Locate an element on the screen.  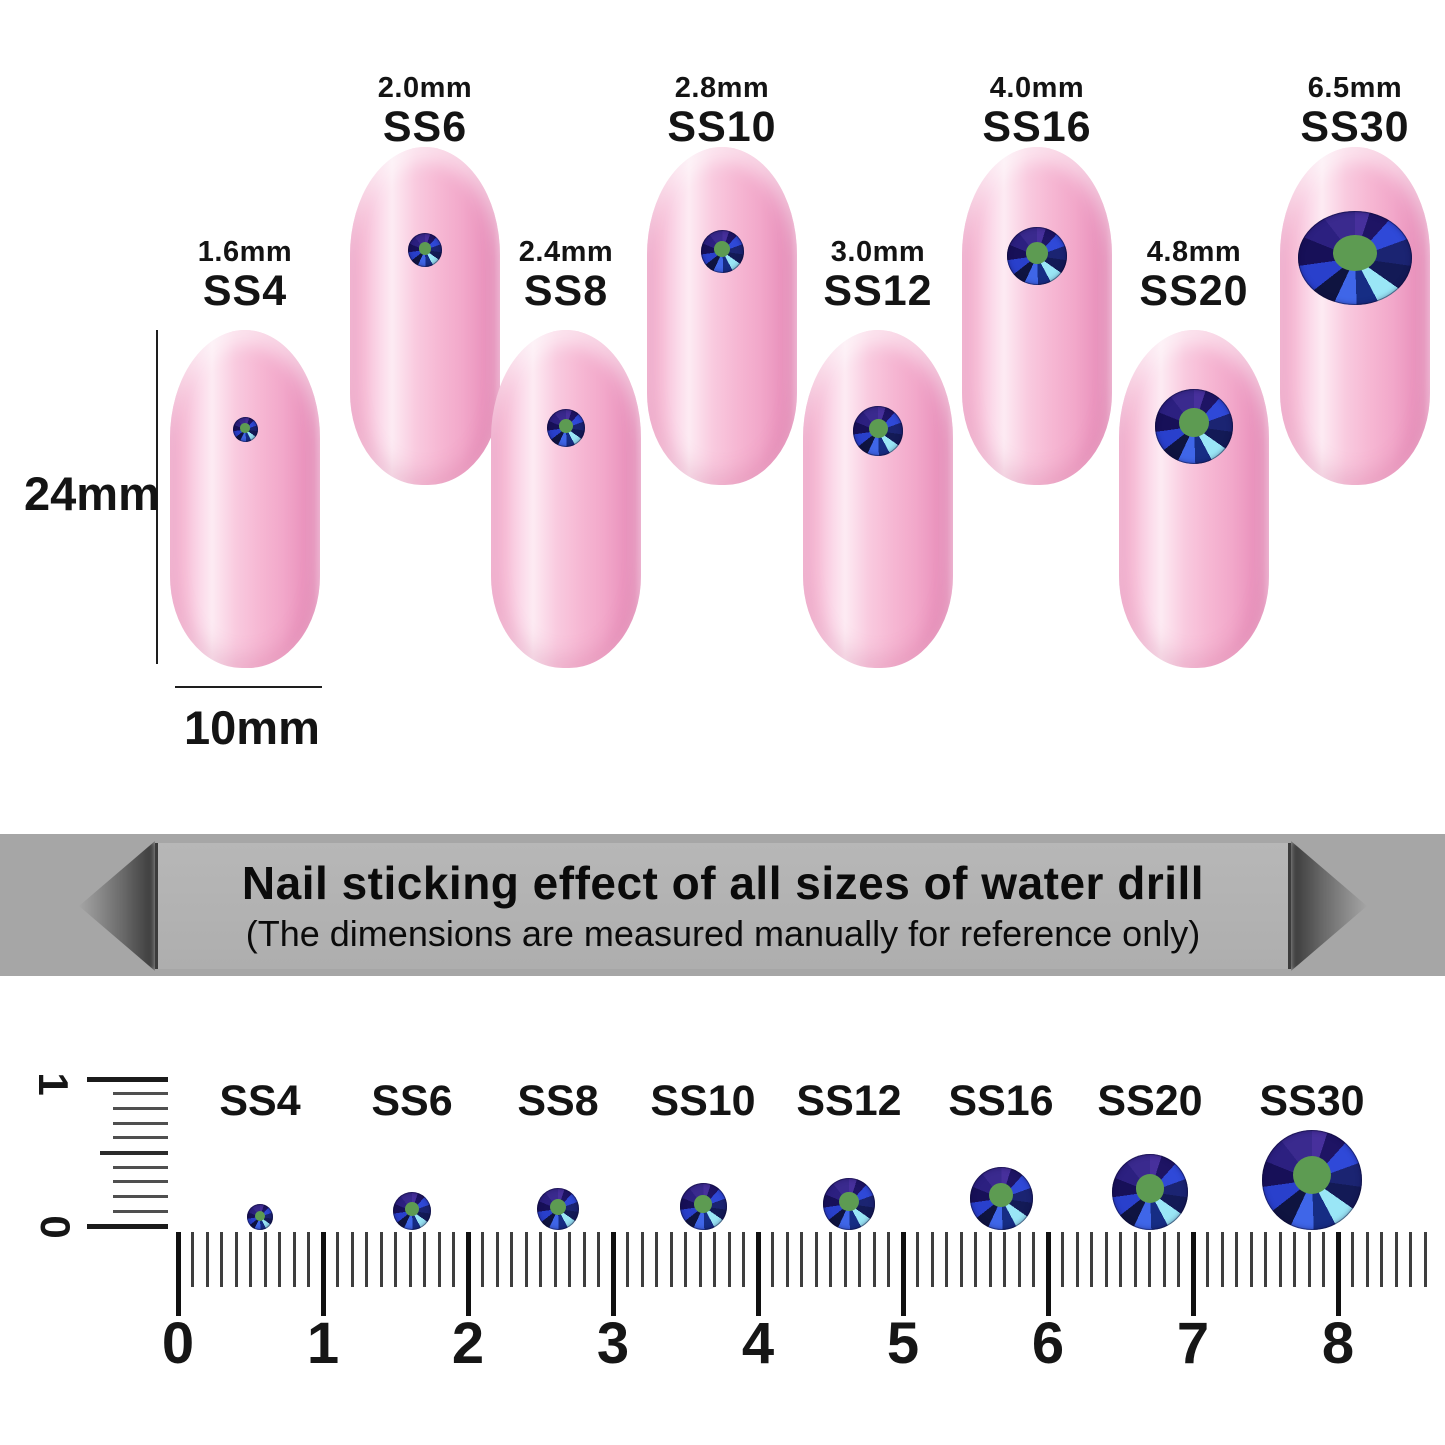
ruler-rhinestone-core-ss6 is located at coordinates (412, 1209).